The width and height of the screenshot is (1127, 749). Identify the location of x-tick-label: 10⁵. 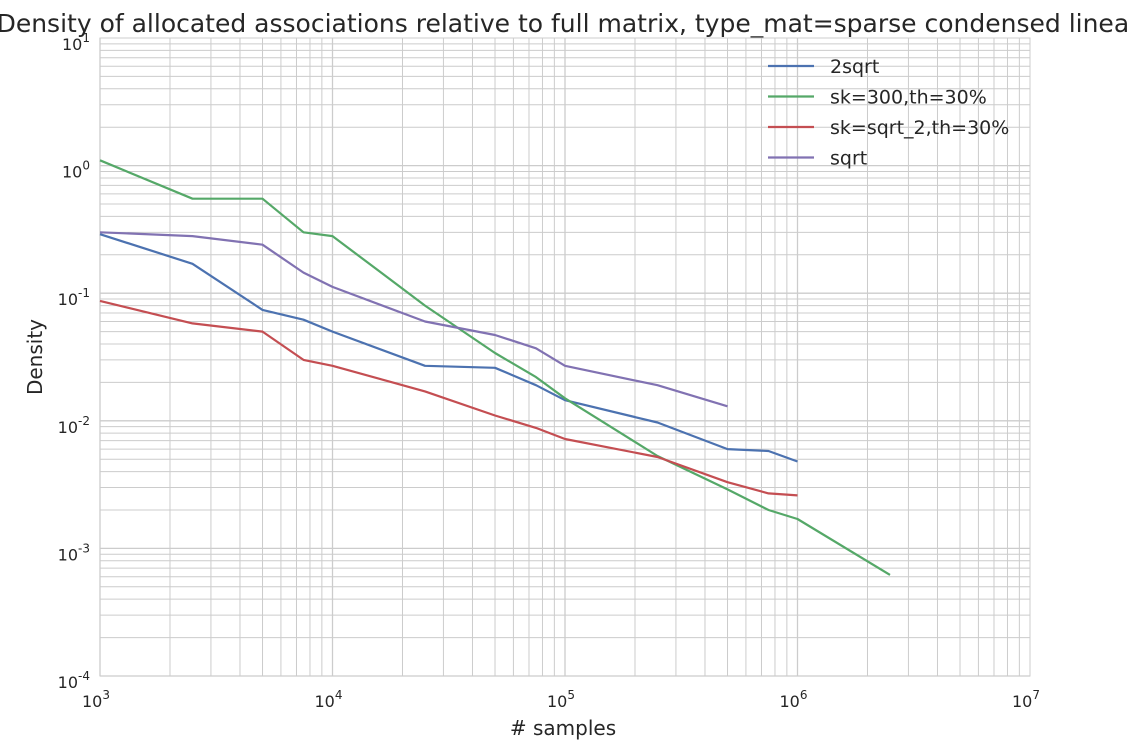
(561, 699).